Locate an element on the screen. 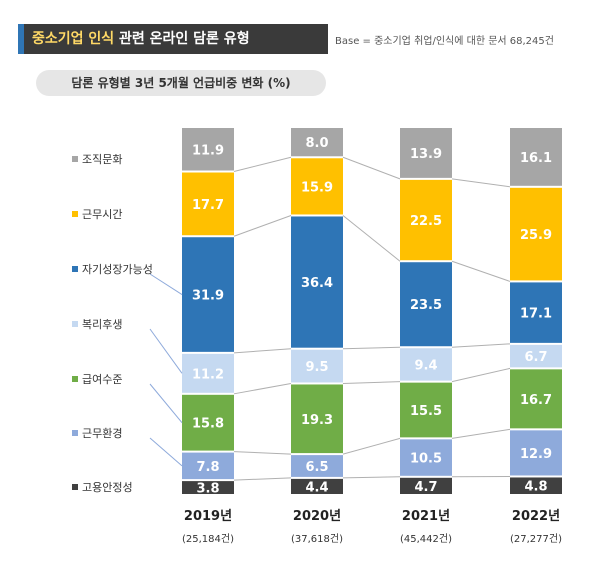 Image resolution: width=600 pixels, height=567 pixels. data-label: 15.9 is located at coordinates (317, 187).